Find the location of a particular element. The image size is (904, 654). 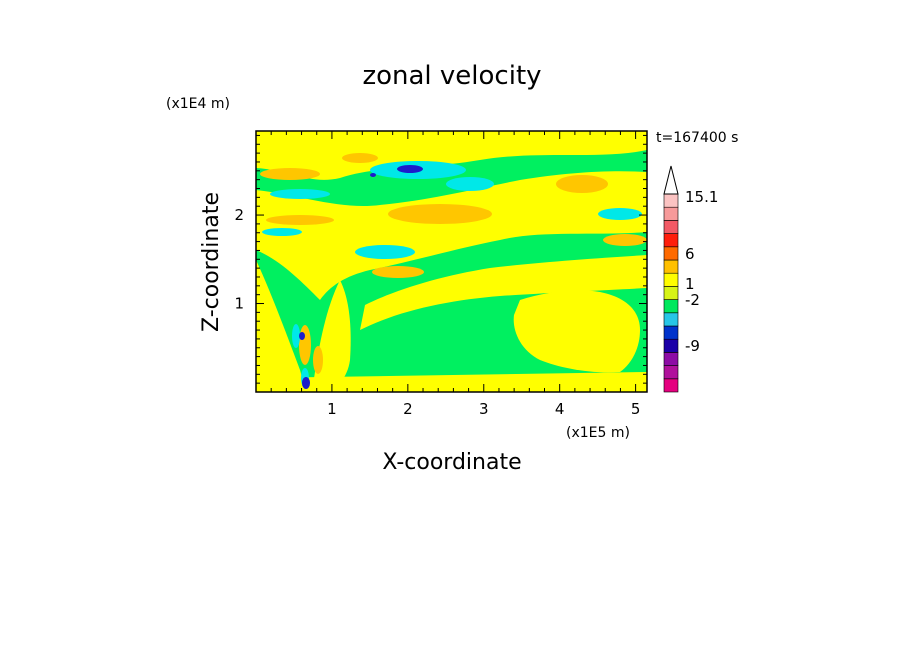

x-tick-label: 3 is located at coordinates (484, 409).